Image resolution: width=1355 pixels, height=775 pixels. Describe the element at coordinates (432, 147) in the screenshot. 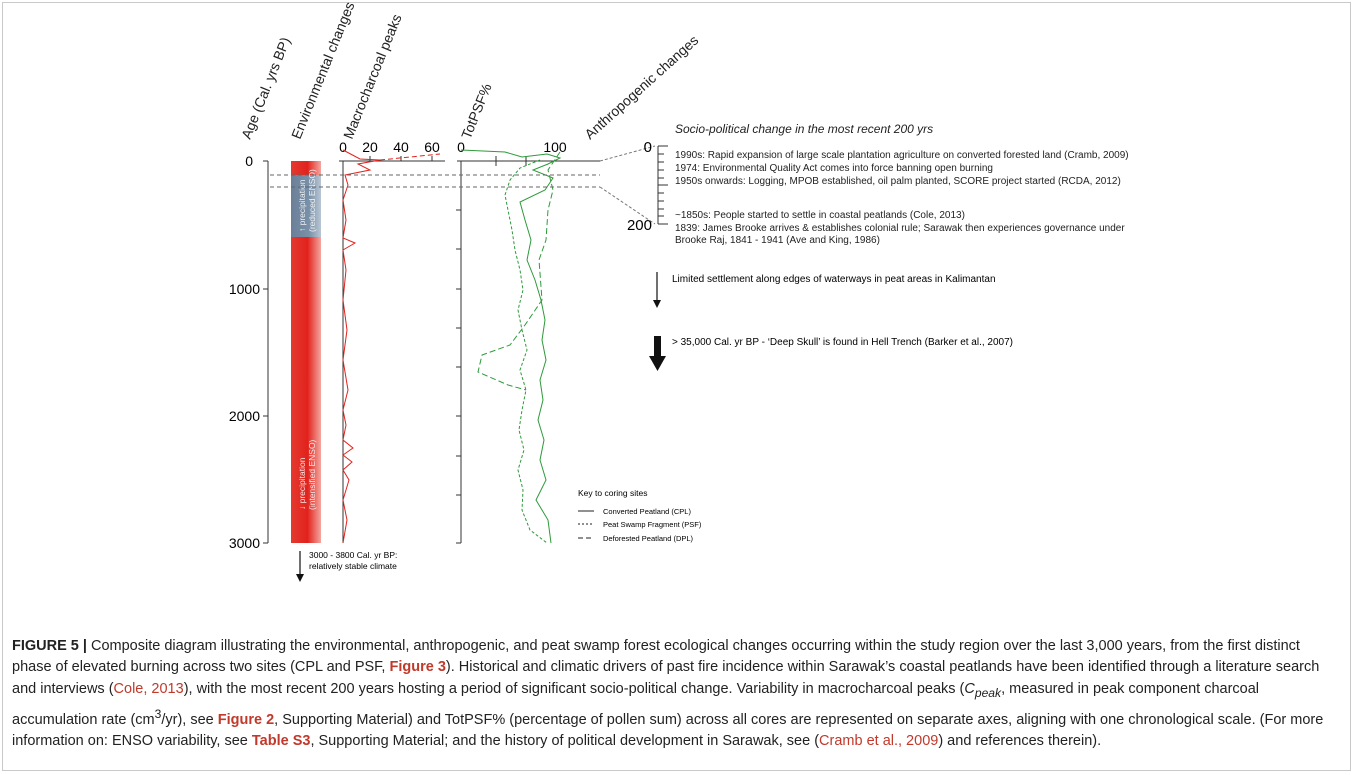

I see `macro-tick-60: 60` at that location.